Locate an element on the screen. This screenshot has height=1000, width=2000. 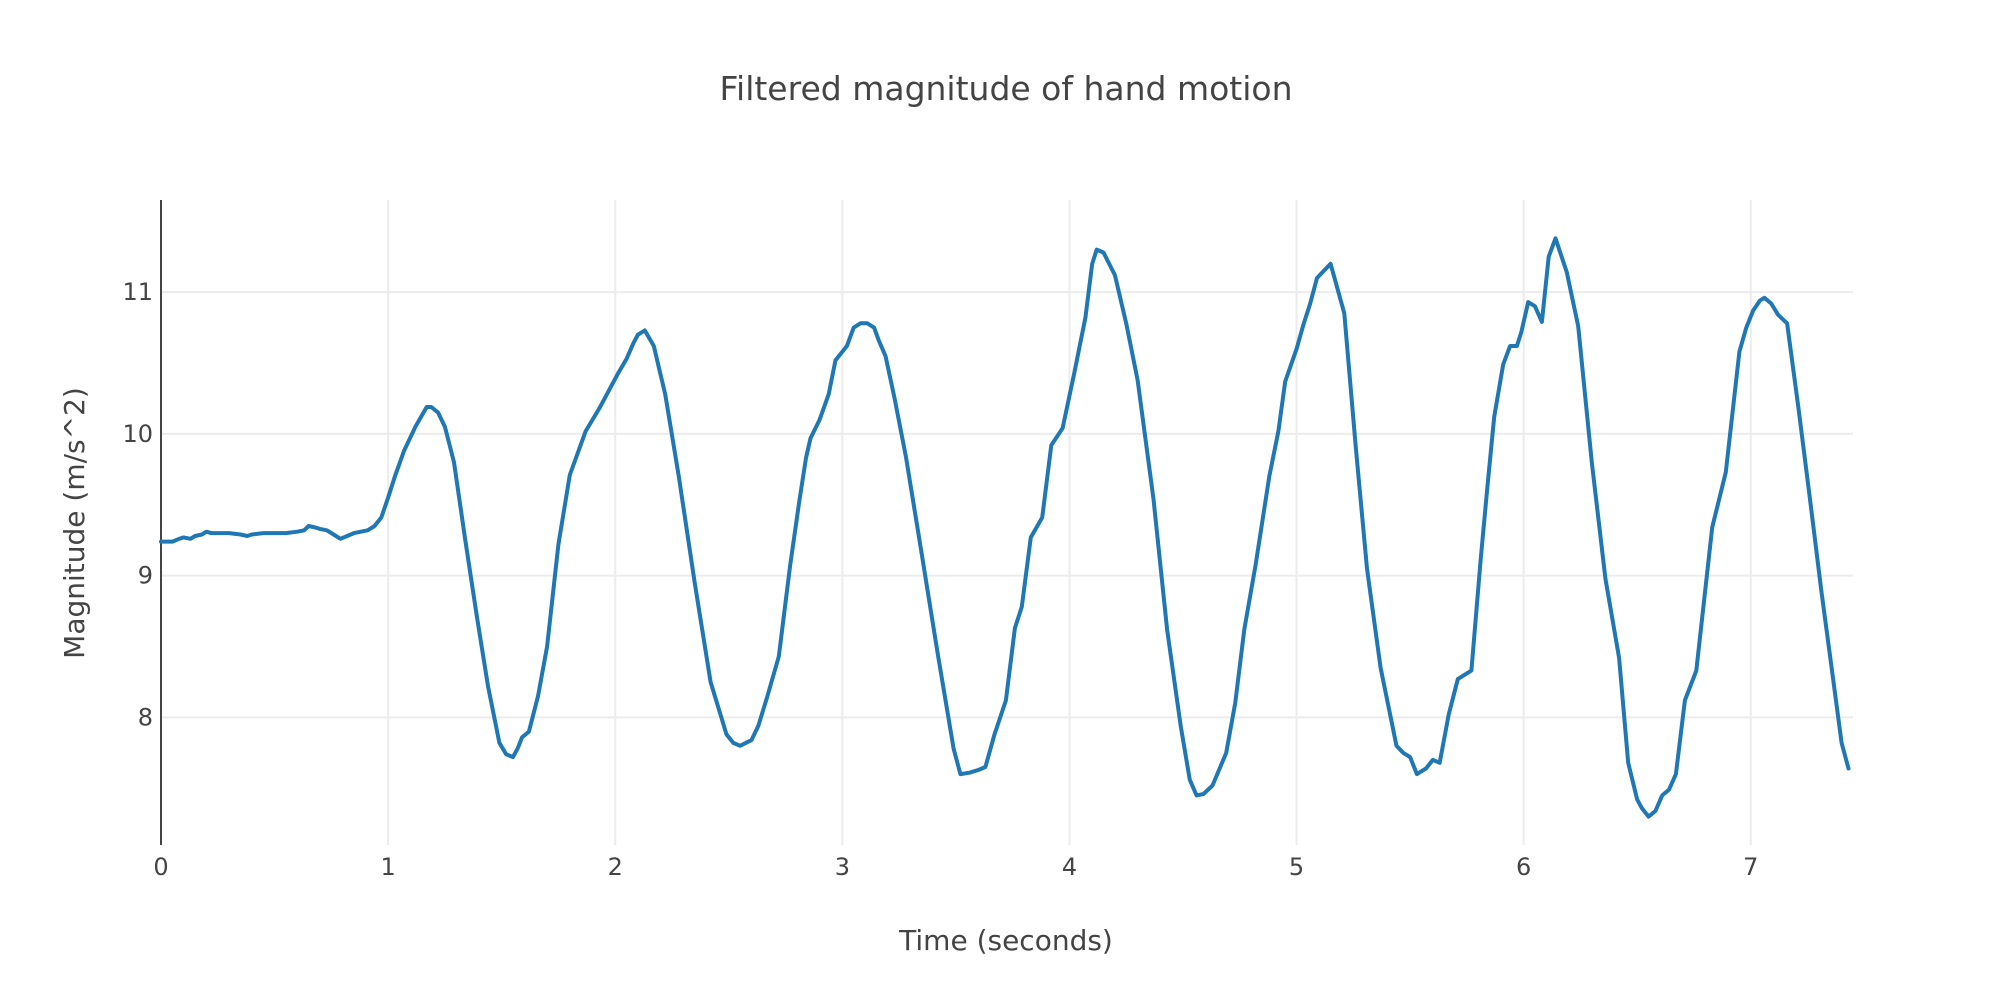
y-tick-label: 10 is located at coordinates (137, 434).